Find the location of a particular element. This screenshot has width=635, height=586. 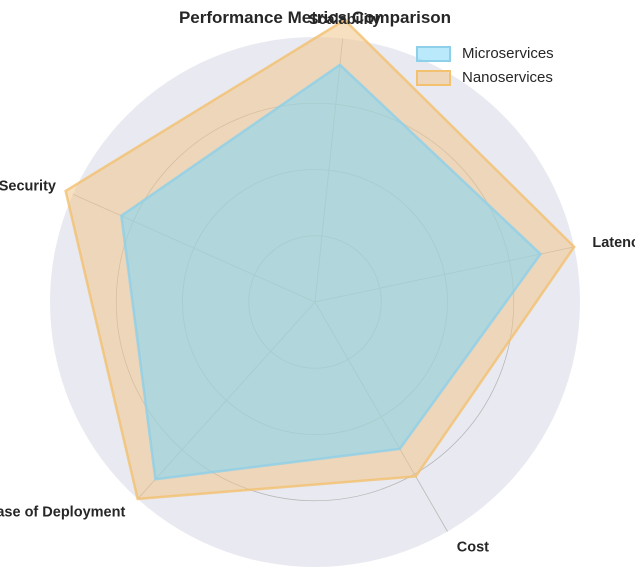

chart-title: Performance Metrics Comparison is located at coordinates (315, 17).